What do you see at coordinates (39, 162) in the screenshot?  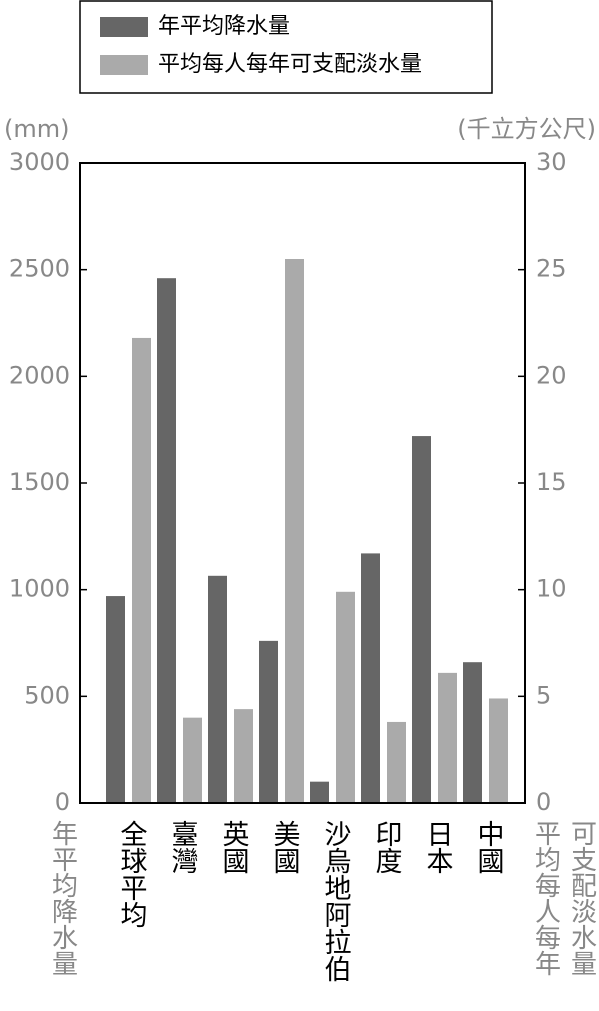 I see `y-tick-label: 3000` at bounding box center [39, 162].